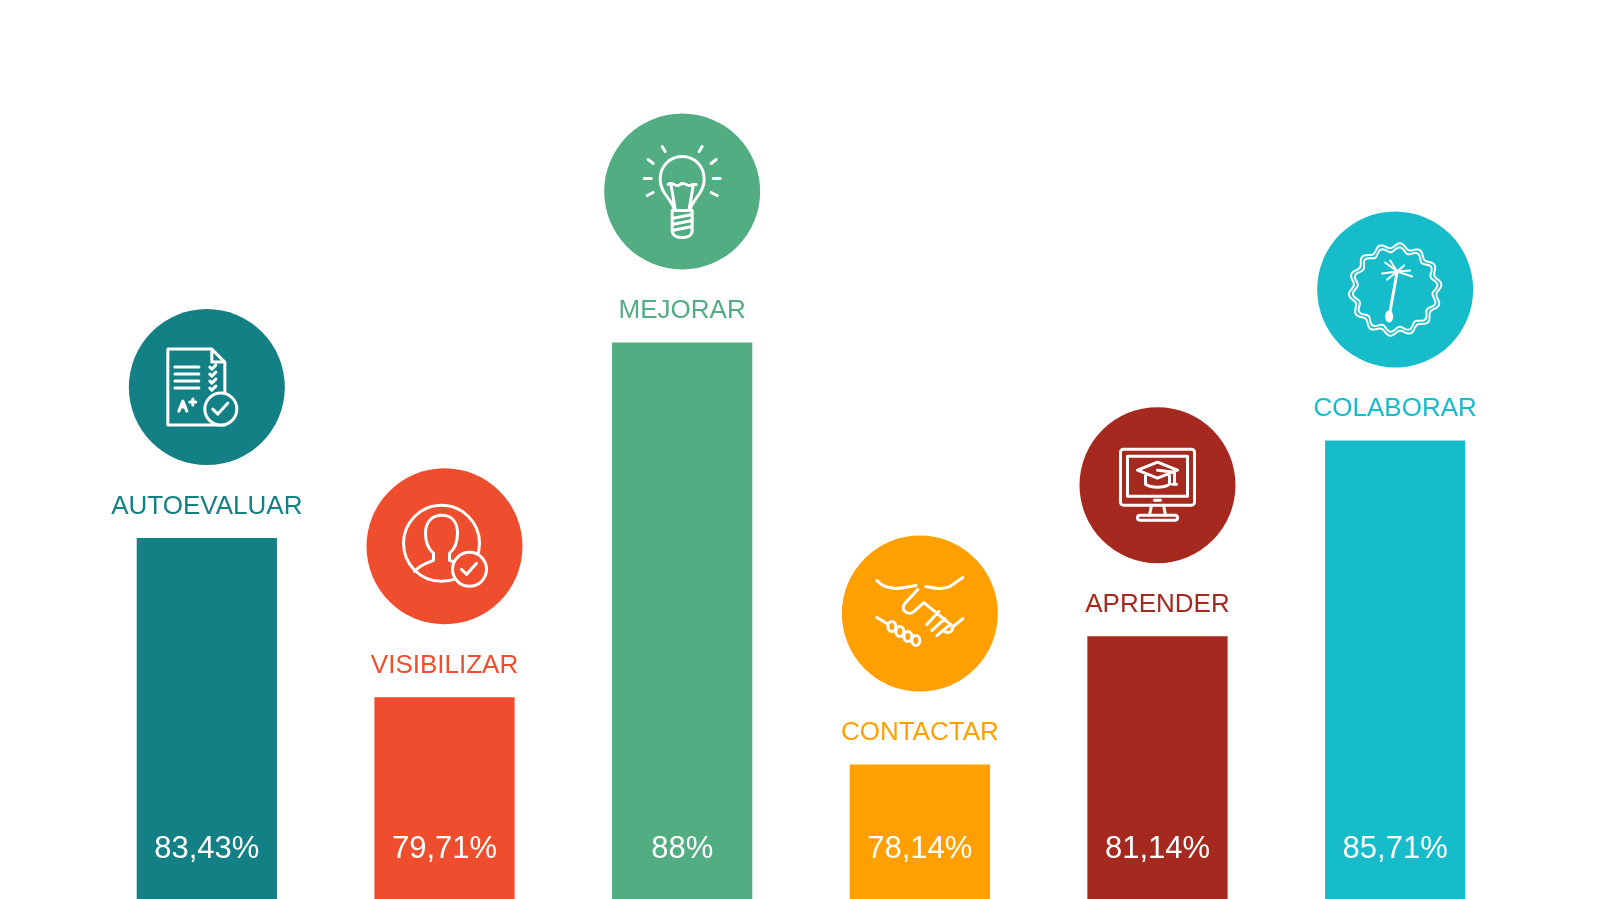 This screenshot has height=899, width=1600. What do you see at coordinates (1395, 847) in the screenshot?
I see `data-label: 85,71%` at bounding box center [1395, 847].